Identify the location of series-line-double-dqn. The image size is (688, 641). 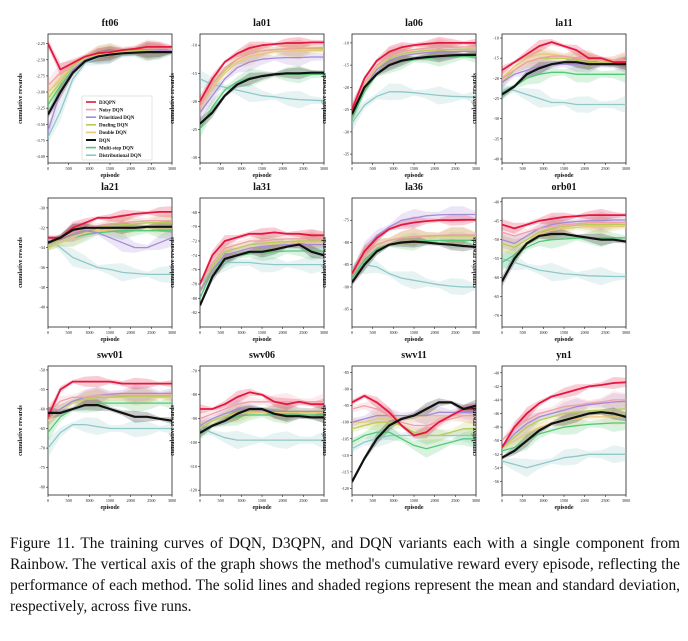
(414, 418).